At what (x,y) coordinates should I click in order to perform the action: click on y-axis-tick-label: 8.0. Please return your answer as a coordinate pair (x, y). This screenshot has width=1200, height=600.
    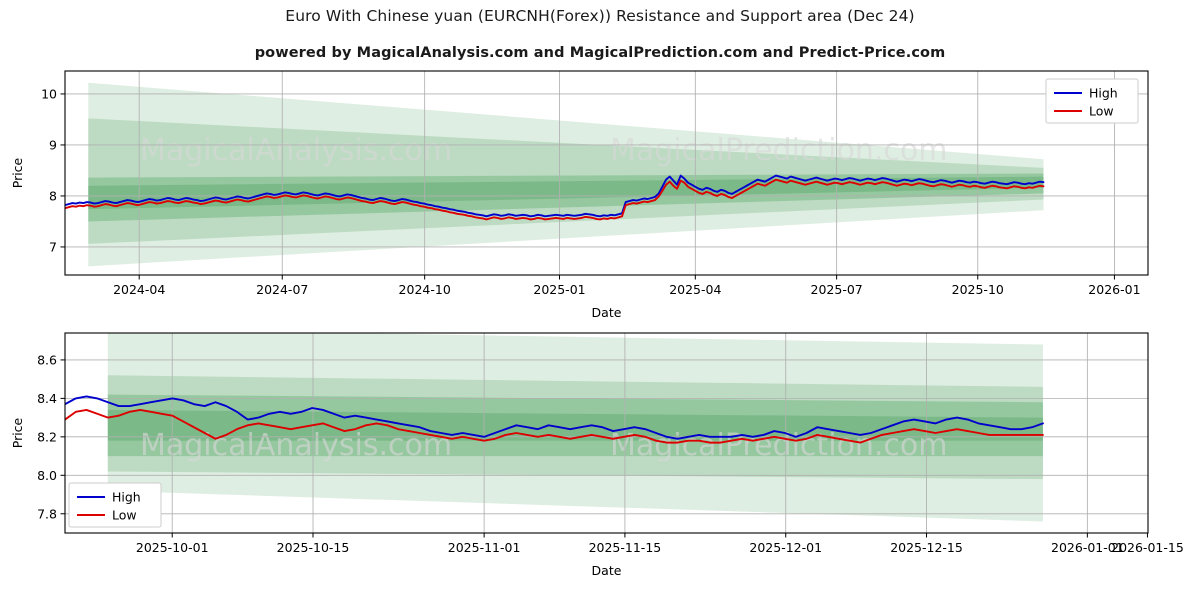
    Looking at the image, I should click on (47, 475).